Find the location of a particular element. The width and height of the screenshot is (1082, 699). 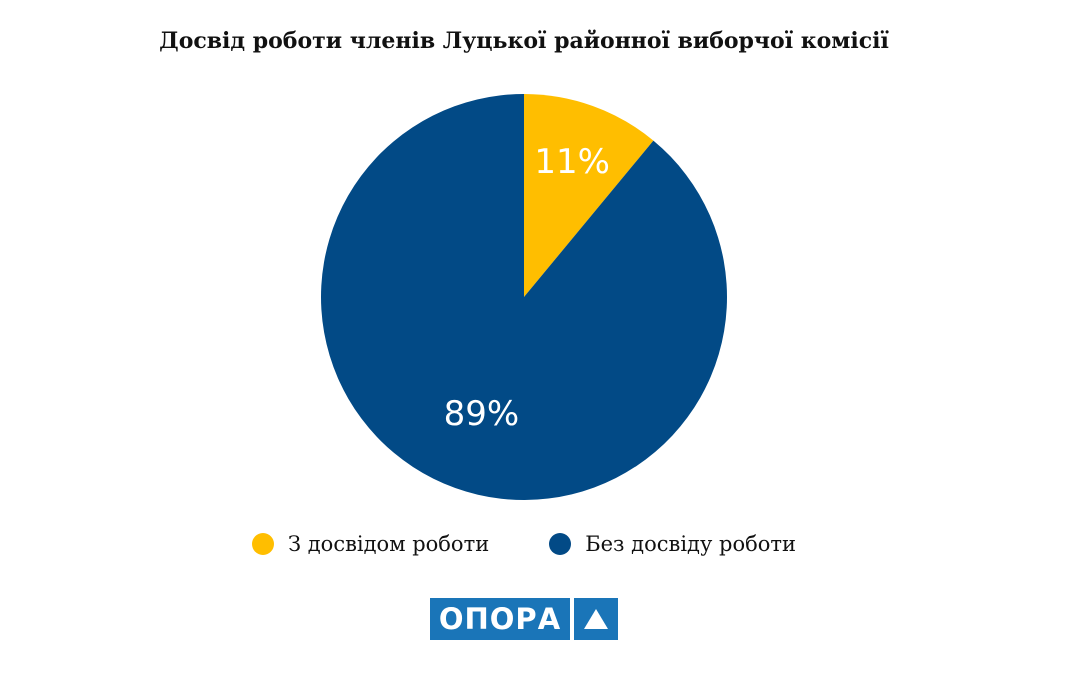

legend-item-without-experience: Без досвіду роботи is located at coordinates (672, 544).